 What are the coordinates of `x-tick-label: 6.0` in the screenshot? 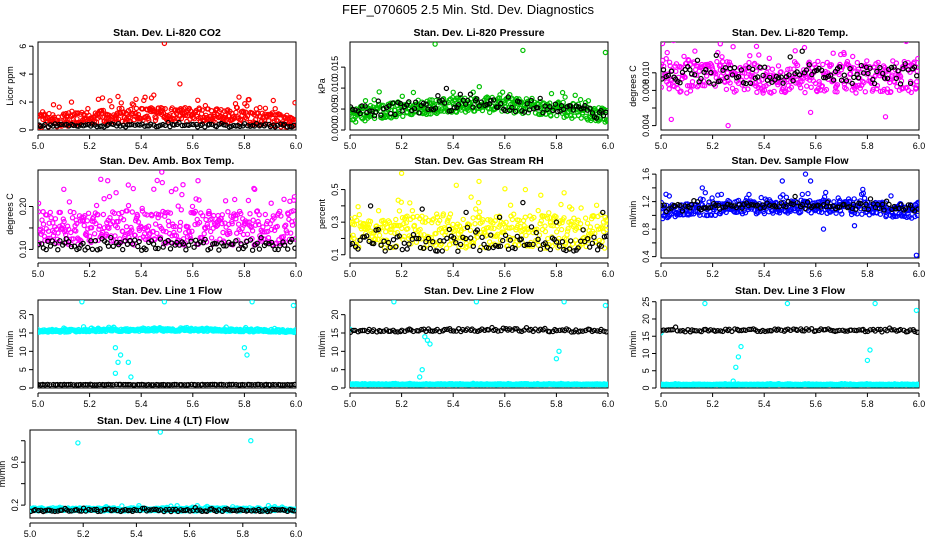 It's located at (296, 146).